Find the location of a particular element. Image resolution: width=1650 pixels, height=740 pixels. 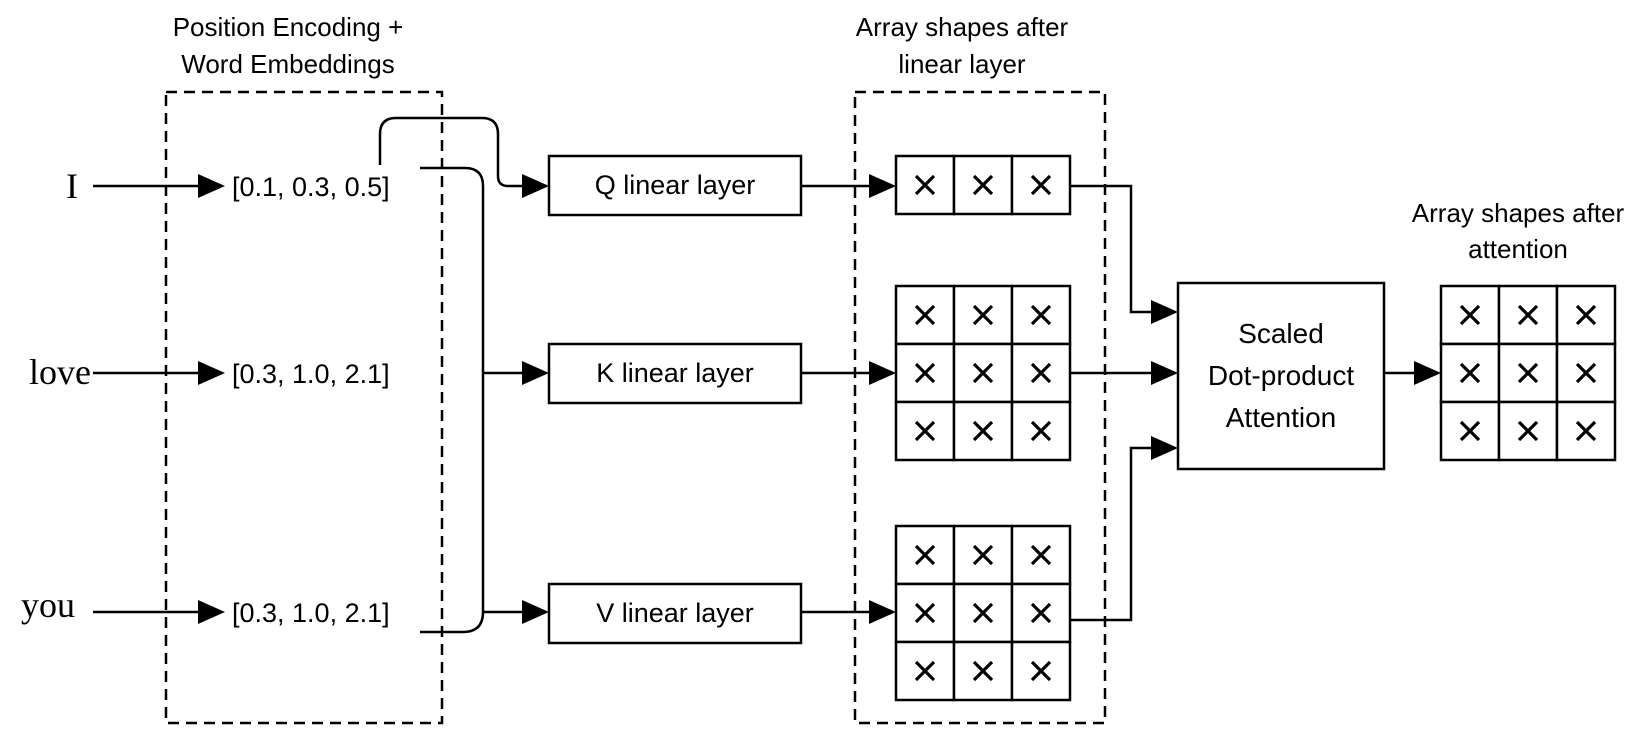

linear-shapes-title-line2: linear layer is located at coordinates (962, 64).